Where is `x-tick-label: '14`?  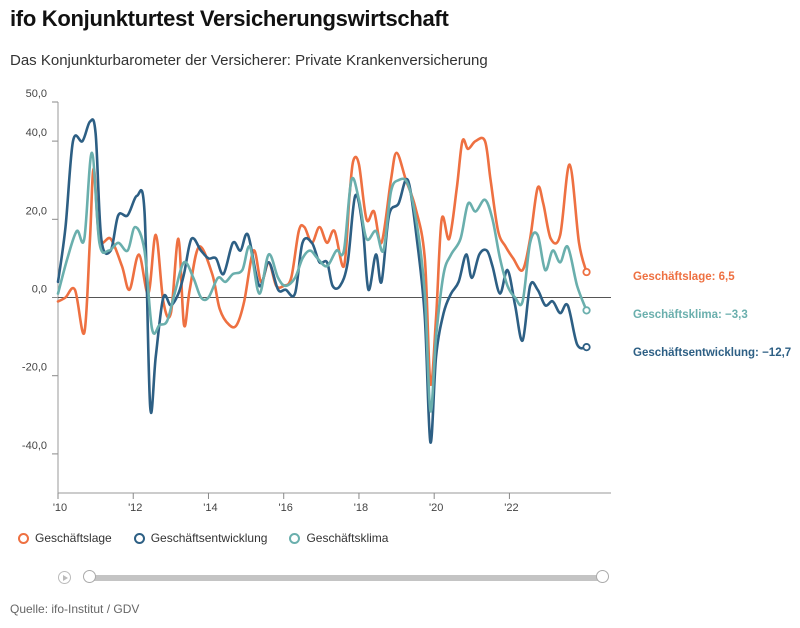
x-tick-label: '14 is located at coordinates (210, 508).